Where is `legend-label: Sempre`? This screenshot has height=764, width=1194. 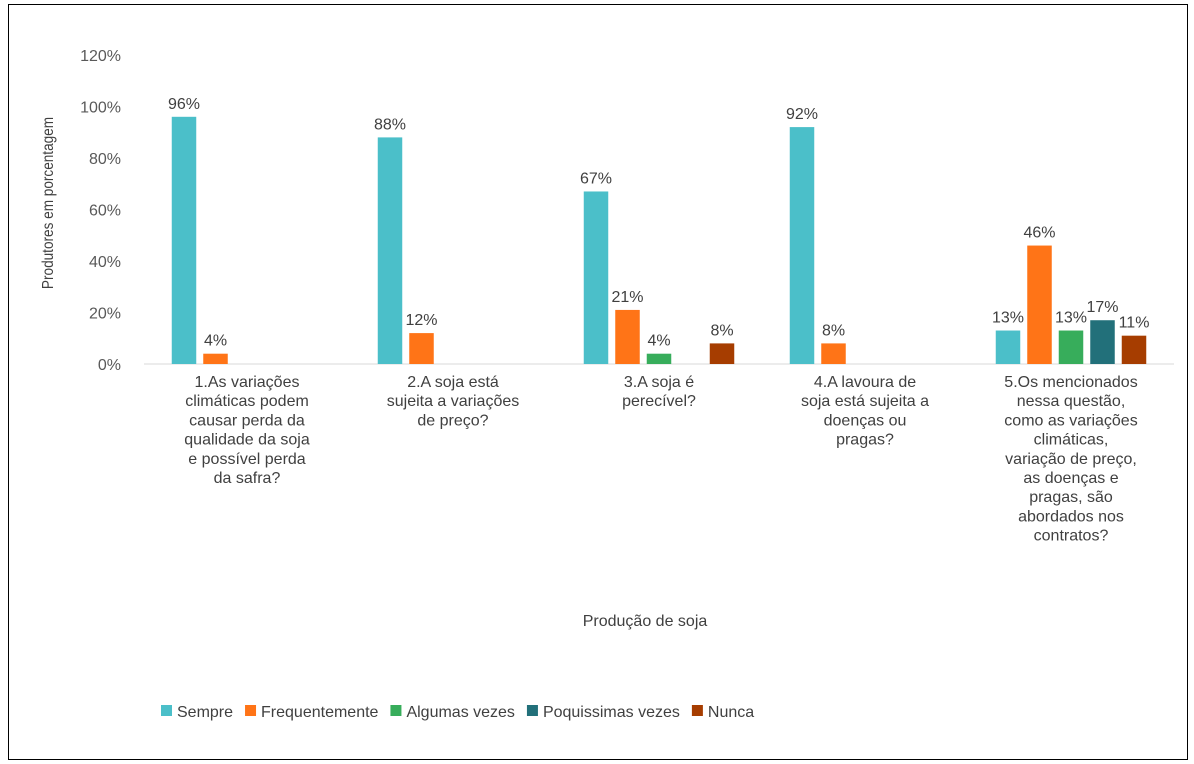 legend-label: Sempre is located at coordinates (205, 712).